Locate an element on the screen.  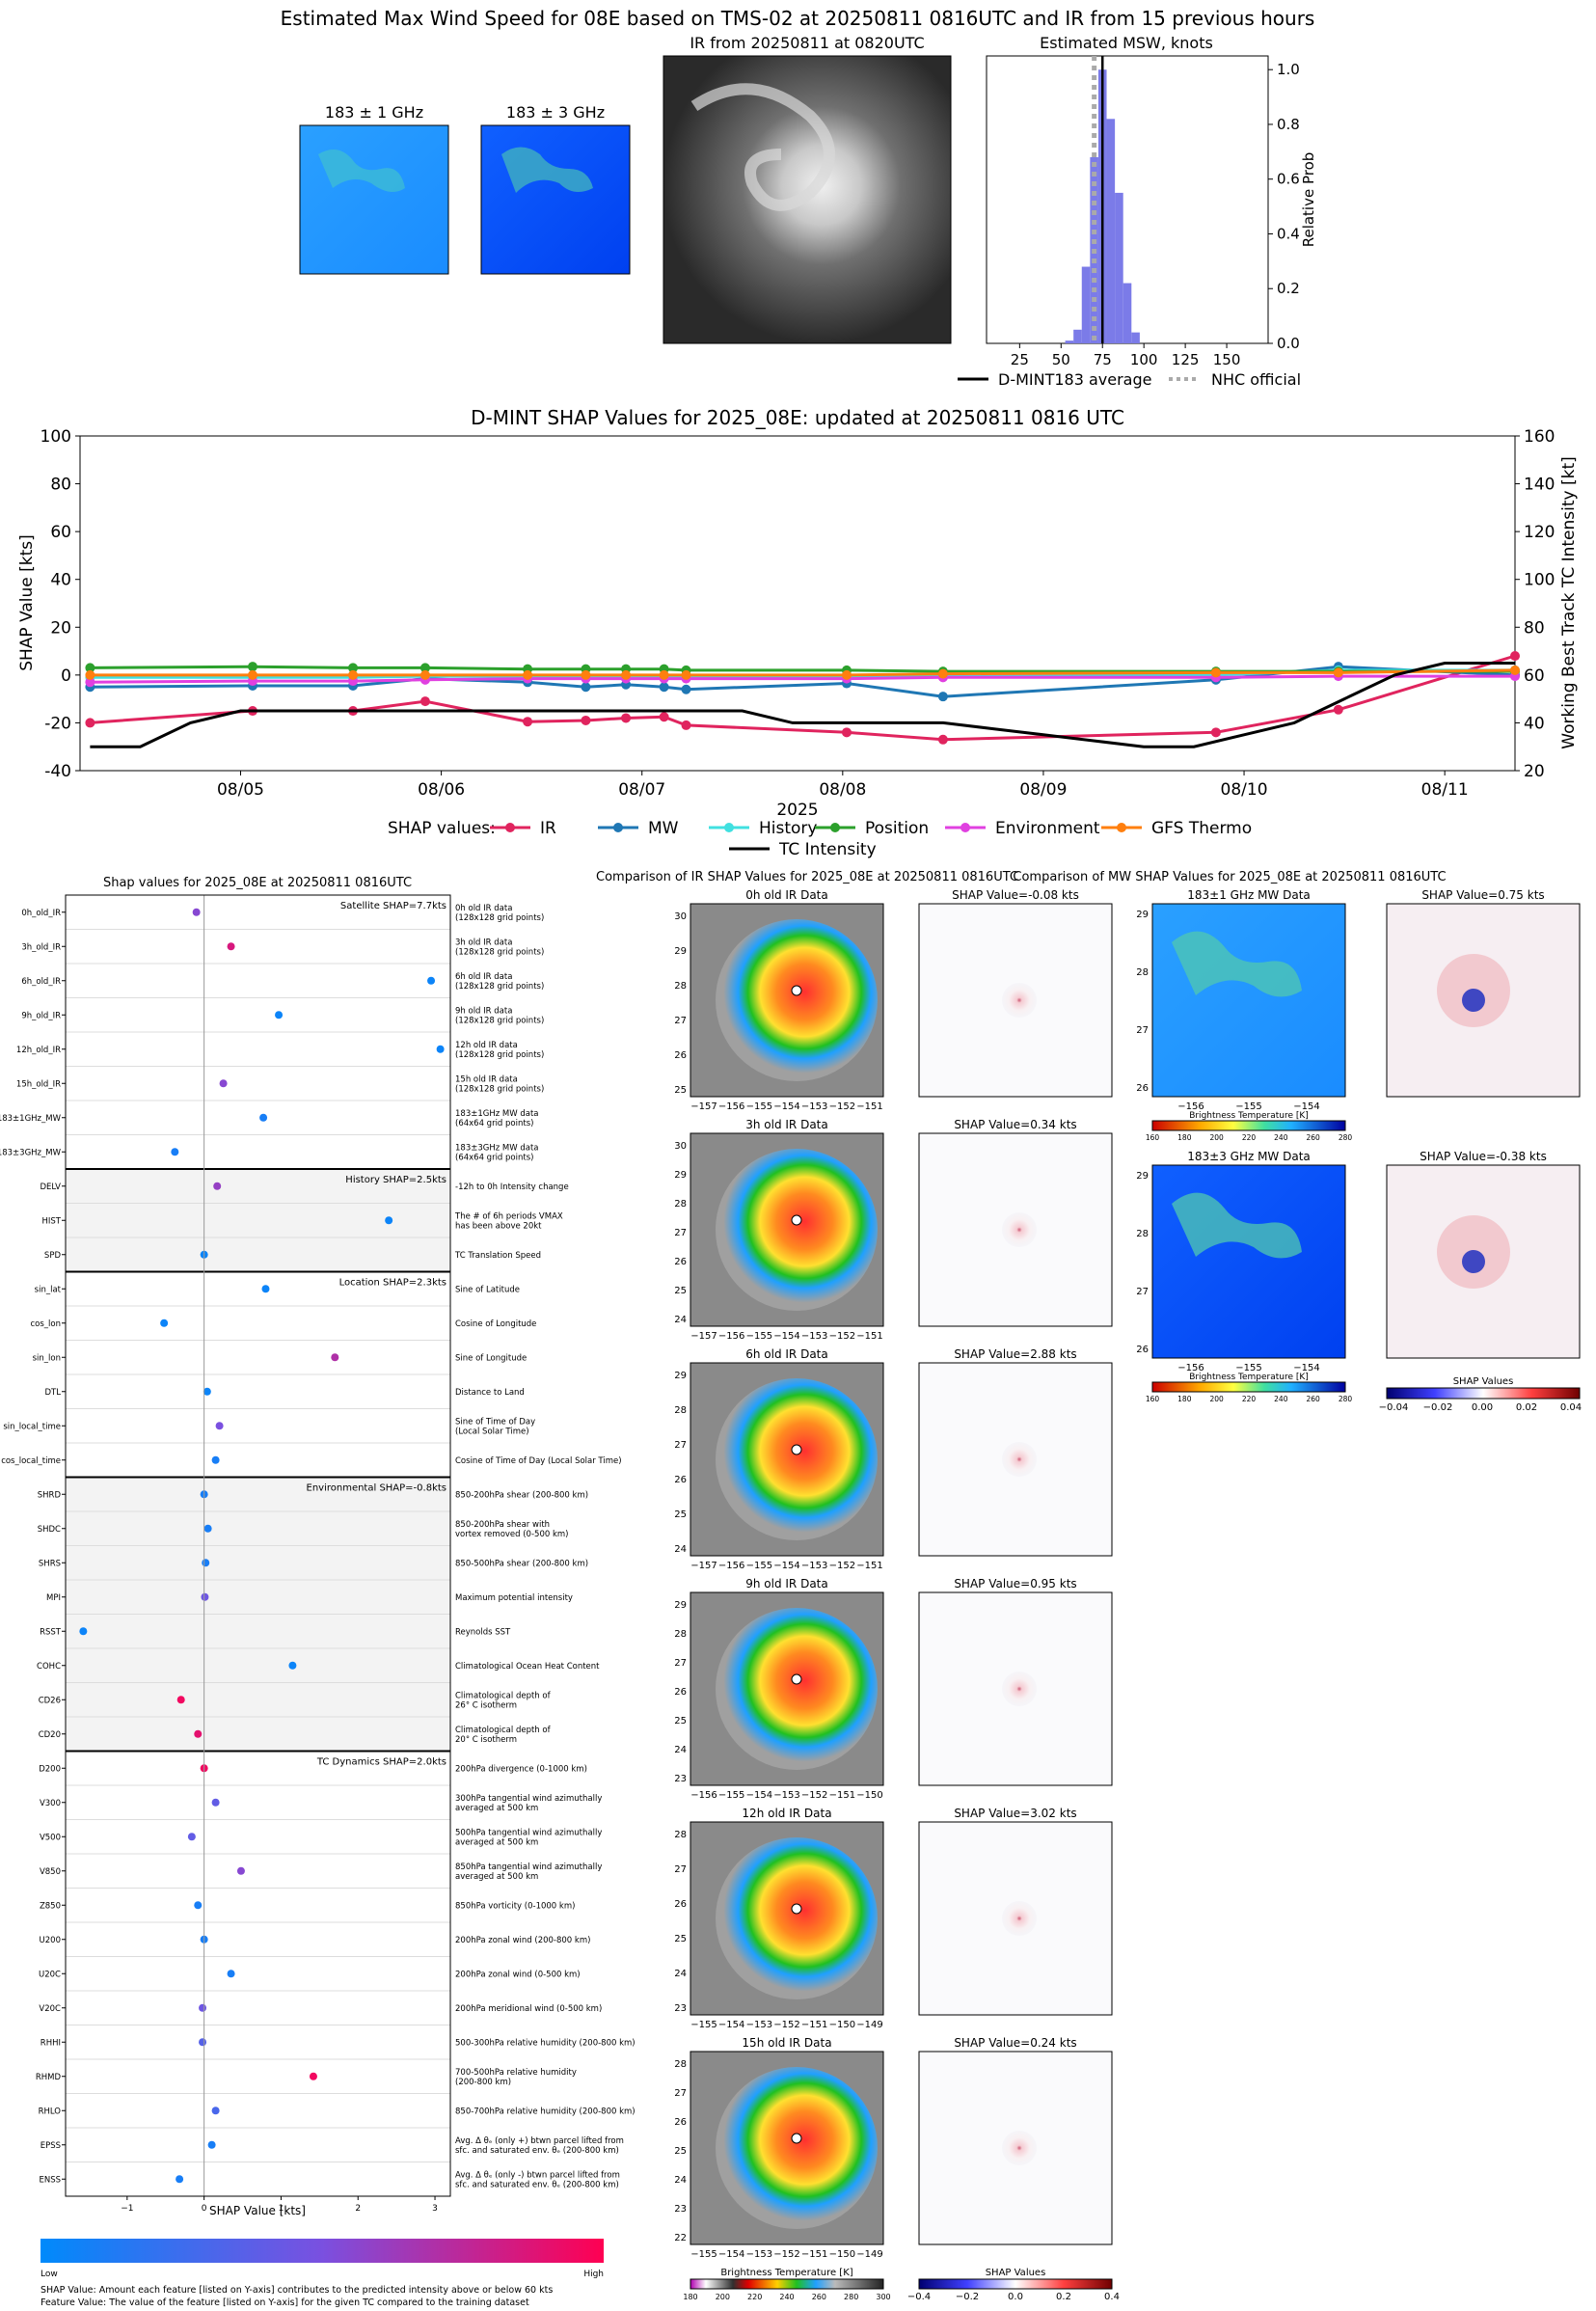
feature-description: 850hPa tangential wind azimuthally is located at coordinates (528, 1867).